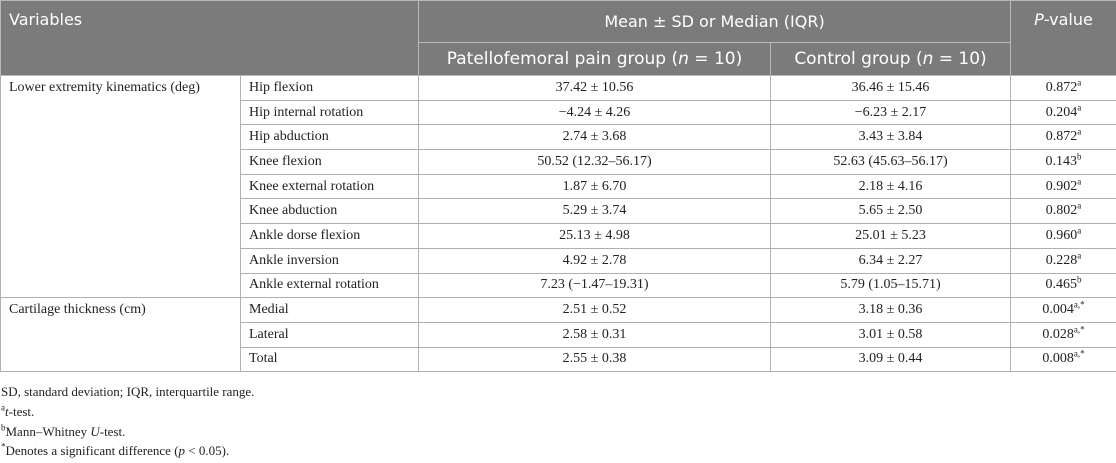  I want to click on pfp-cell: 2.74 ± 3.68, so click(594, 137).